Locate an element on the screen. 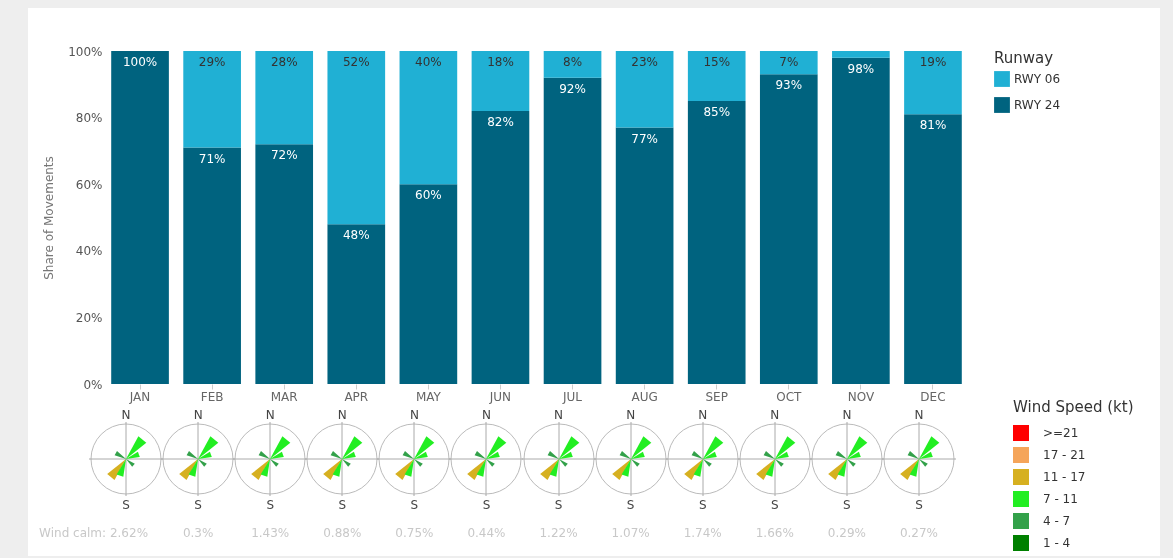  category-label: 1 - 4 is located at coordinates (1057, 543).